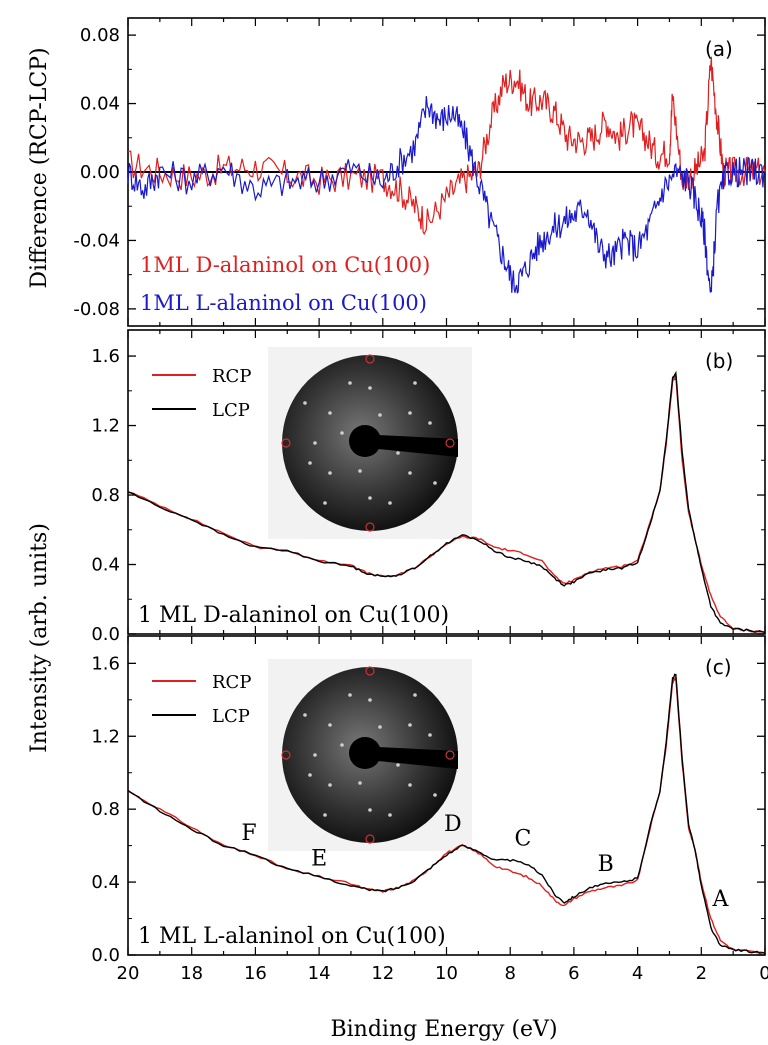 The width and height of the screenshot is (768, 1045). I want to click on y-tick-label: -0.04, so click(96, 240).